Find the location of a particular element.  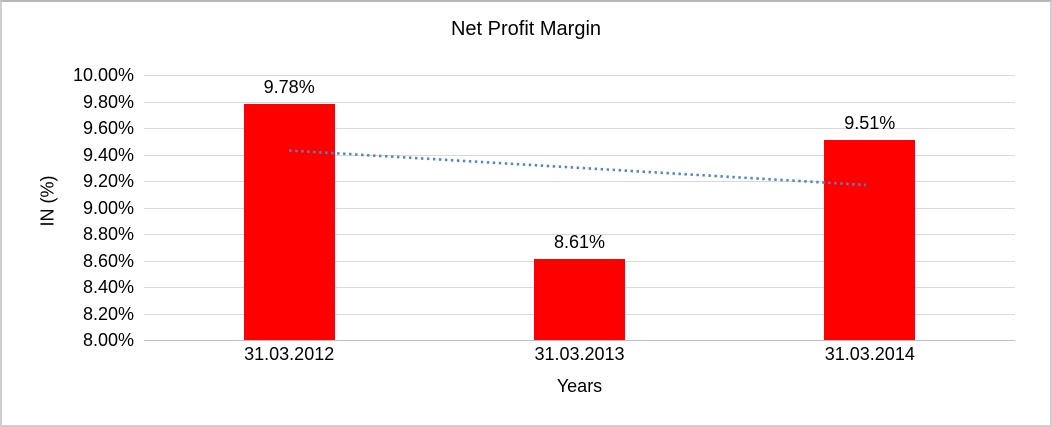

y-tick-label: 8.80% is located at coordinates (108, 234).